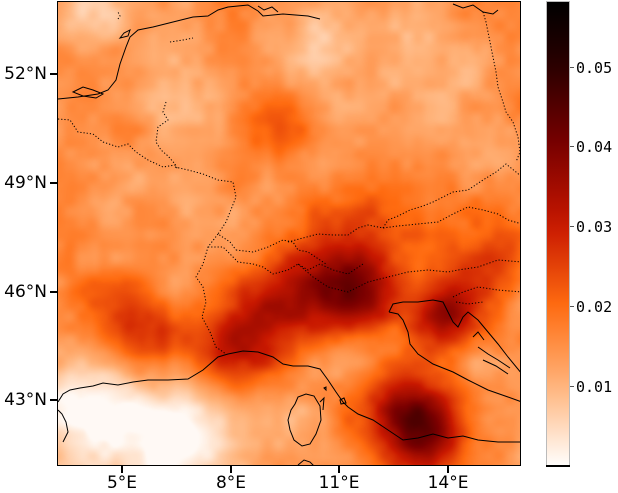  I want to click on colorbar-tick-label: 0.05, so click(594, 68).